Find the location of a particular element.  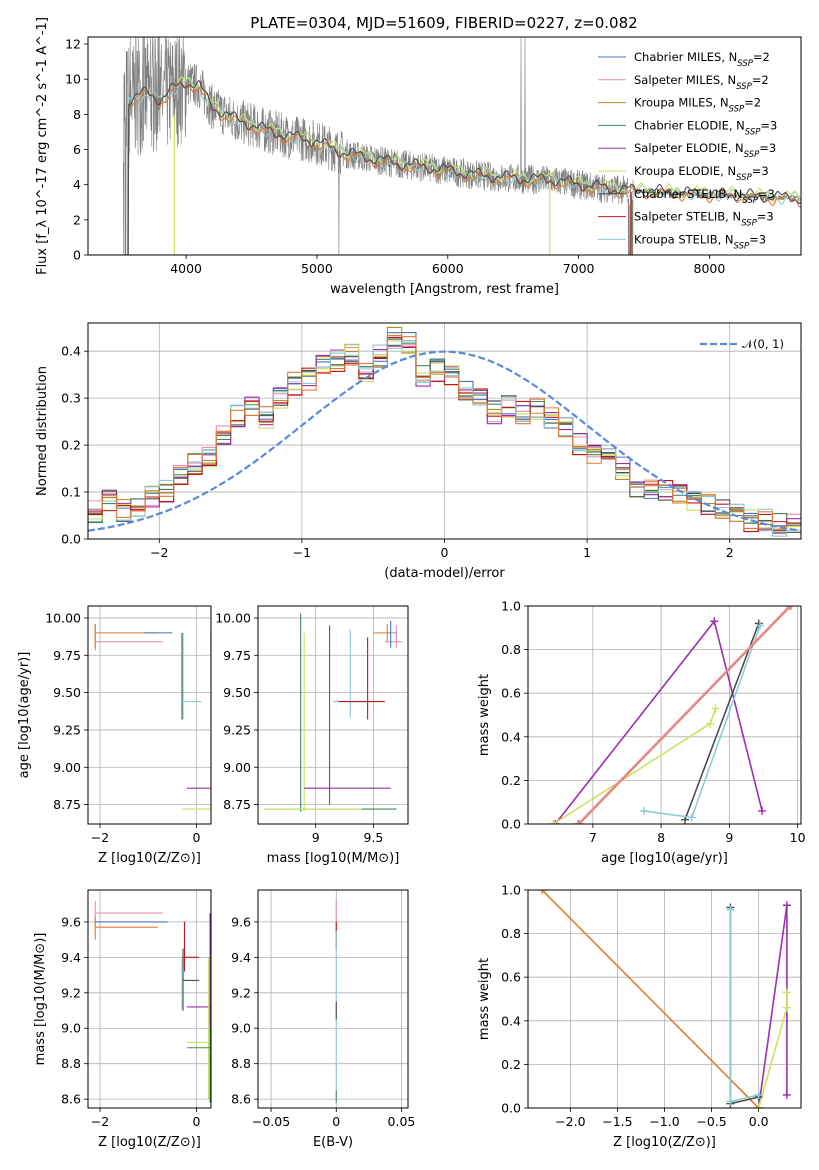

x-axis-label: Z [log10(Z/Z⊙)] is located at coordinates (149, 858).